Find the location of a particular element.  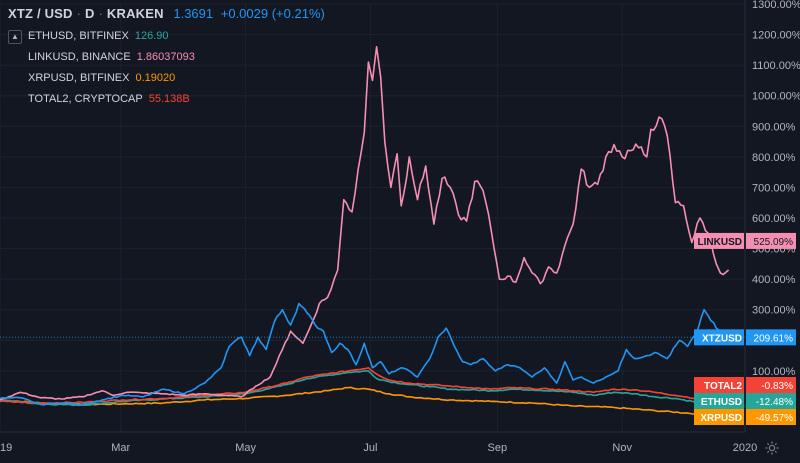

legend-item-xrpusd: XRPUSD, BITFINEX 0.19020 is located at coordinates (101, 78).